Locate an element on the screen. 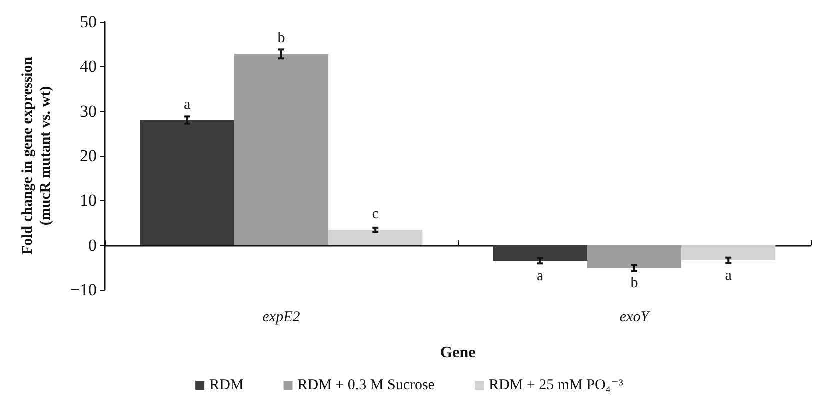 This screenshot has height=402, width=819. legend-label: RDM is located at coordinates (227, 386).